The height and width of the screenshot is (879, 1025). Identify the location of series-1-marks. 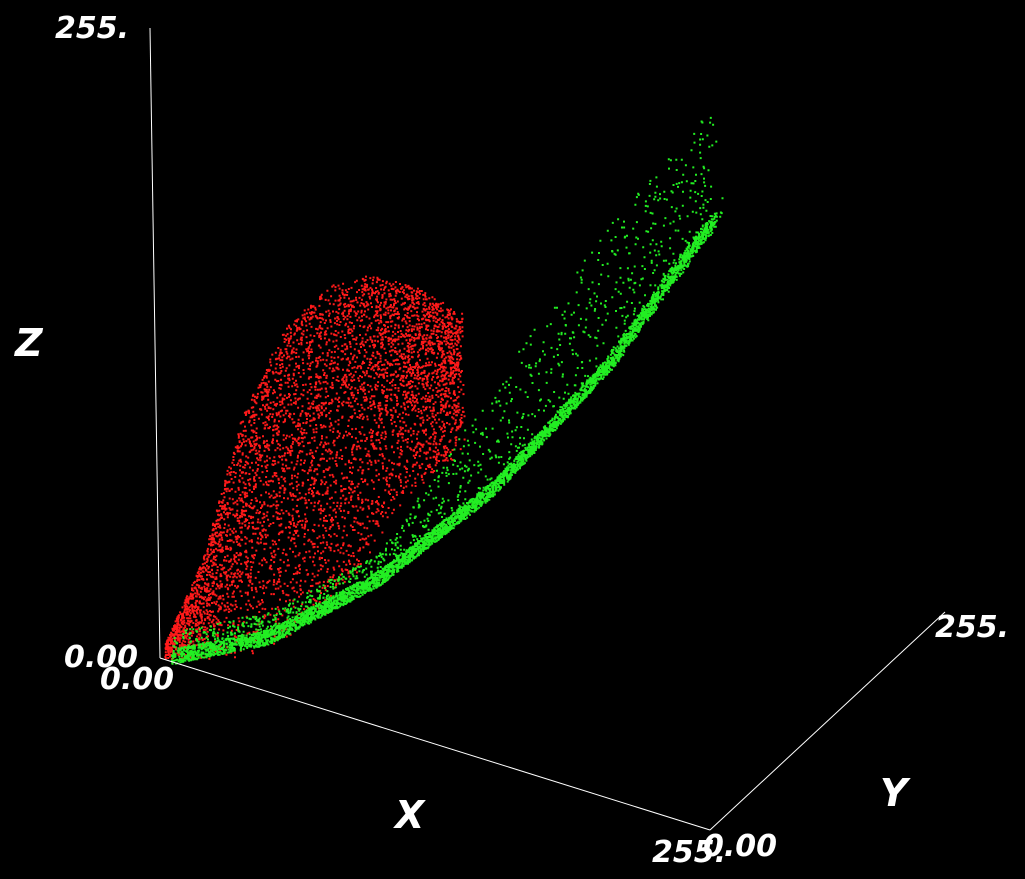
(315, 467).